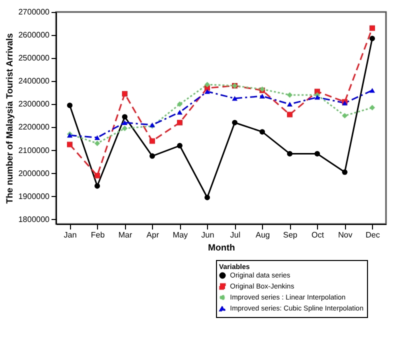 This screenshot has height=342, width=405. Describe the element at coordinates (98, 235) in the screenshot. I see `x-tick-label: Feb` at that location.